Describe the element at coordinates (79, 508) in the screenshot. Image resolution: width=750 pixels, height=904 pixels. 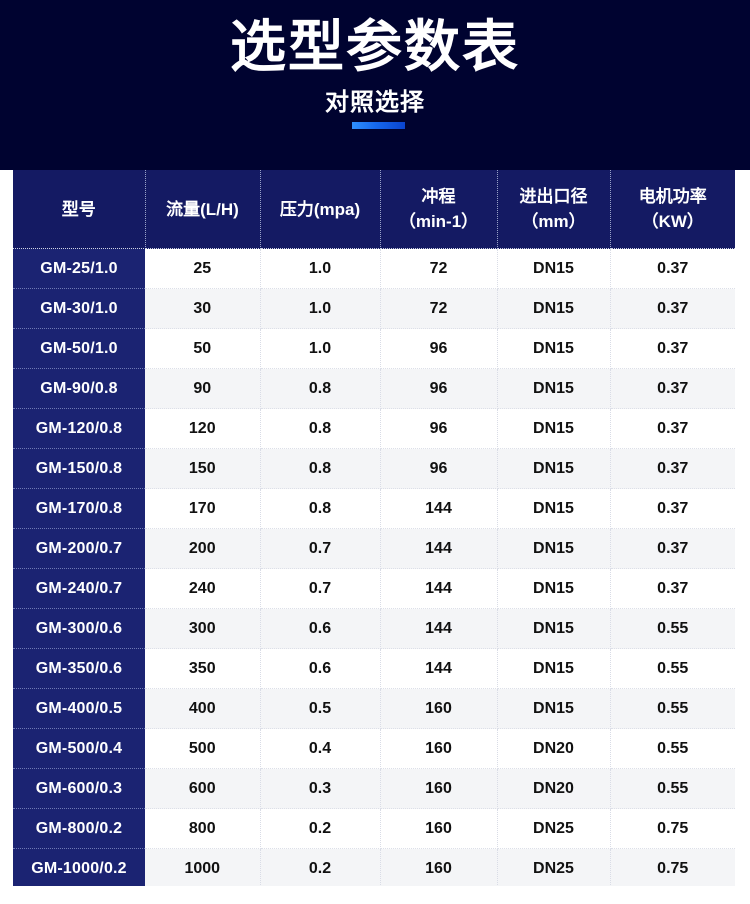
I see `cell-model: GM-170/0.8` at that location.